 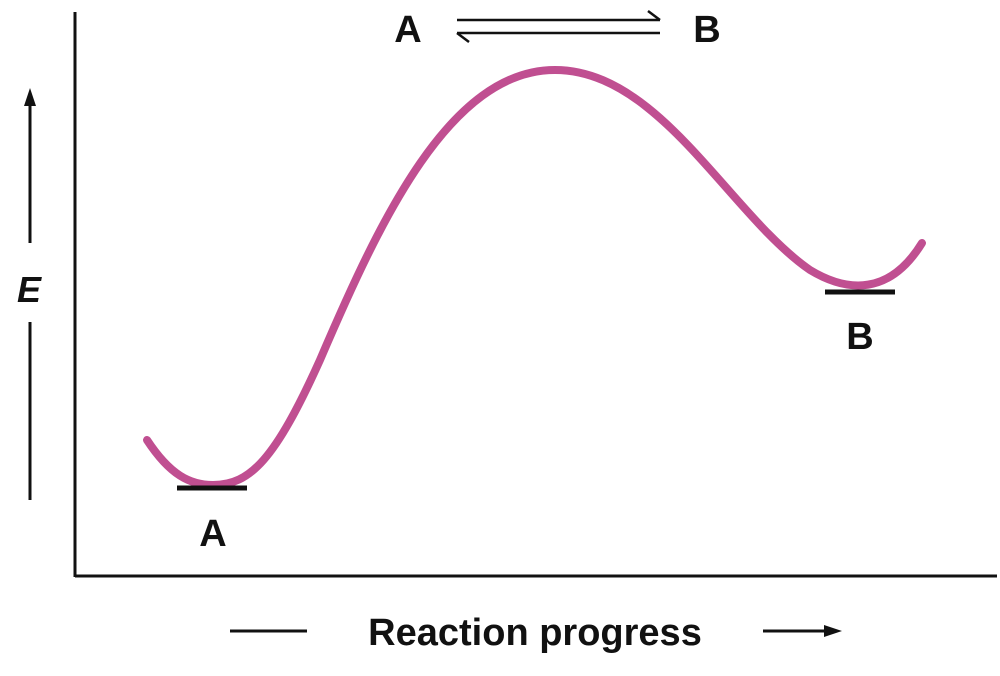 What do you see at coordinates (212, 534) in the screenshot?
I see `reactant-label: A` at bounding box center [212, 534].